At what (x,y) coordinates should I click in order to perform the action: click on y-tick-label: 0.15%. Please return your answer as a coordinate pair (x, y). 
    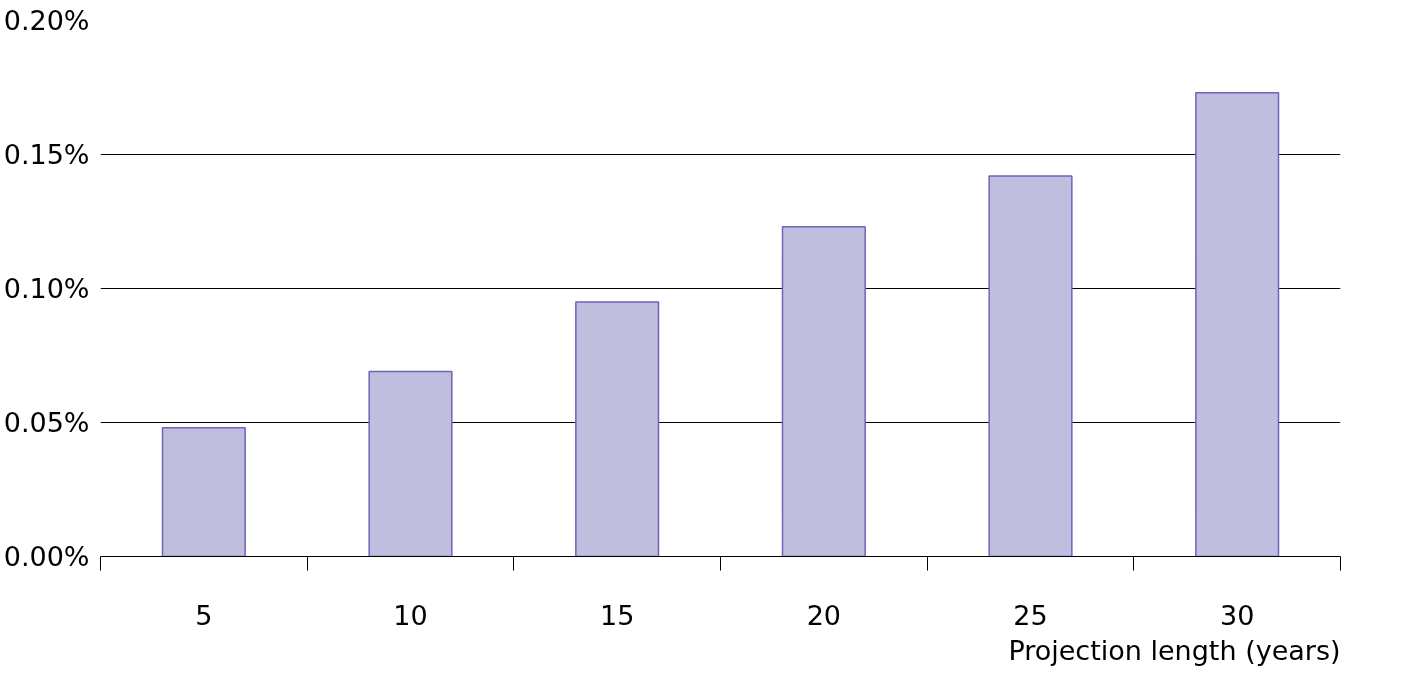
    Looking at the image, I should click on (46, 154).